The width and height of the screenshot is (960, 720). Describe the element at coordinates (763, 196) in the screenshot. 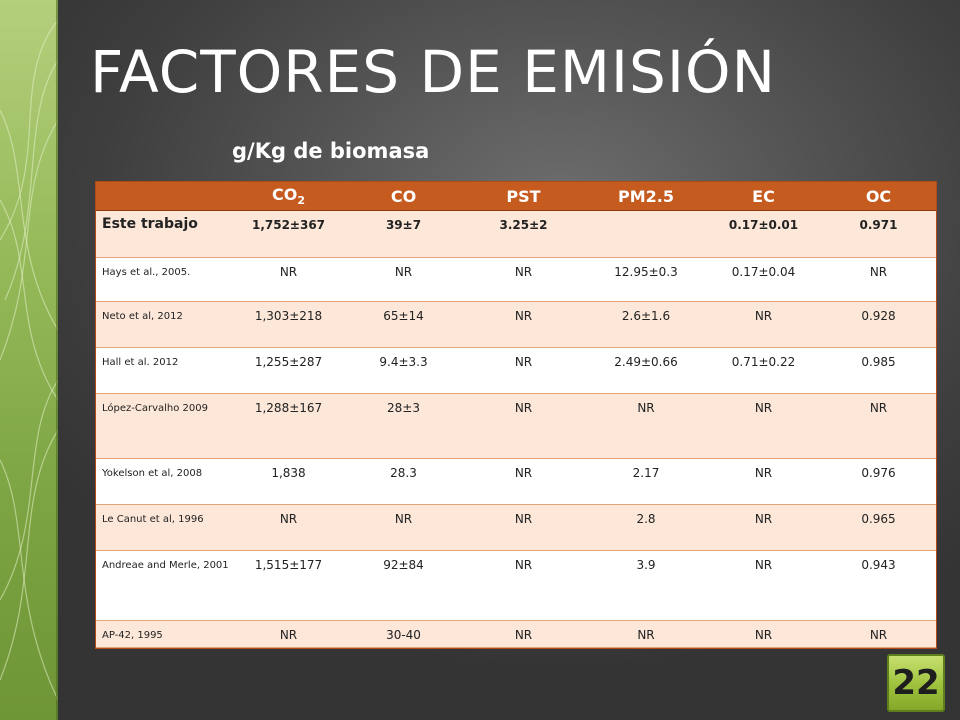

I see `header-cell-ec: EC` at that location.